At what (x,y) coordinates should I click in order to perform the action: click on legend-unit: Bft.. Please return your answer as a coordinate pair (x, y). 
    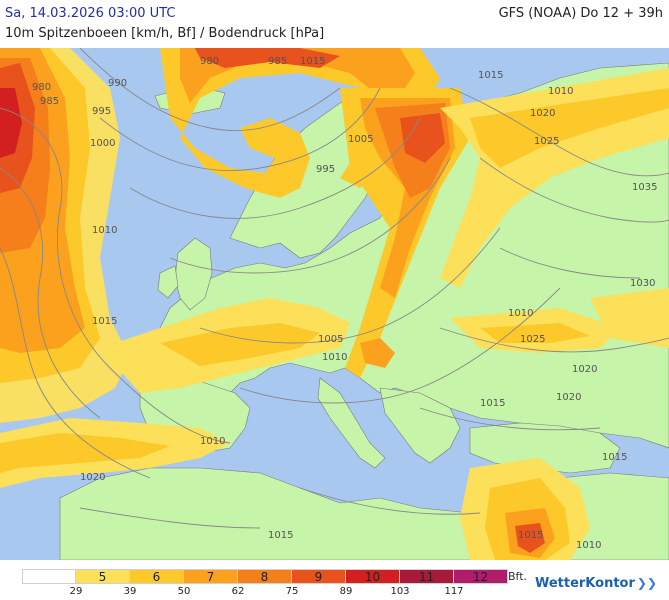
    Looking at the image, I should click on (518, 576).